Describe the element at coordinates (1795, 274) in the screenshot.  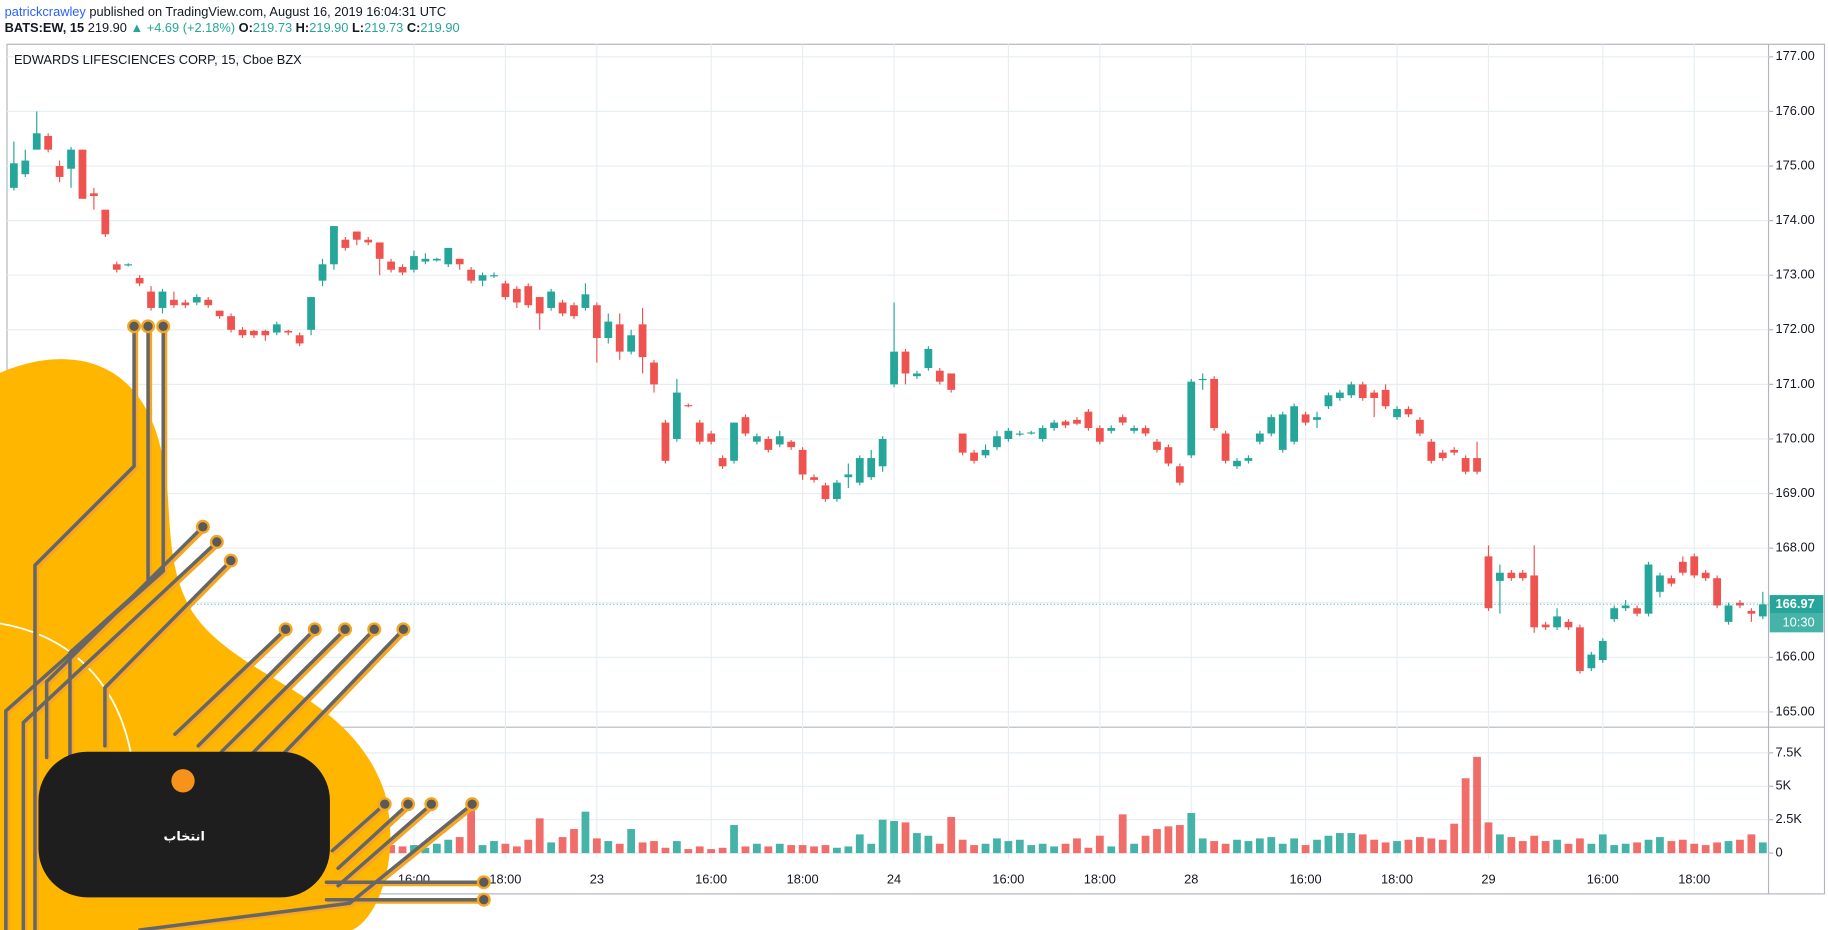
I see `y-tick-label: 173.00` at that location.